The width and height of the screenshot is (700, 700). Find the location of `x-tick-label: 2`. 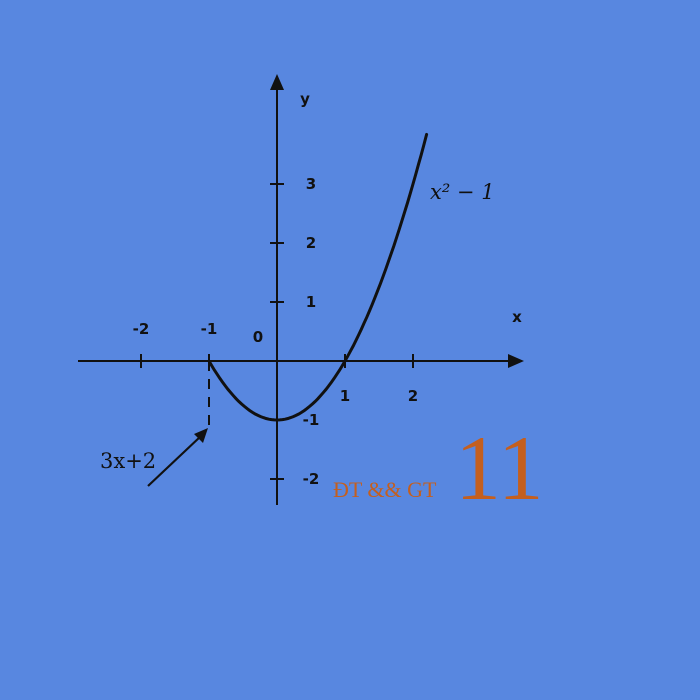

x-tick-label: 2 is located at coordinates (413, 396).